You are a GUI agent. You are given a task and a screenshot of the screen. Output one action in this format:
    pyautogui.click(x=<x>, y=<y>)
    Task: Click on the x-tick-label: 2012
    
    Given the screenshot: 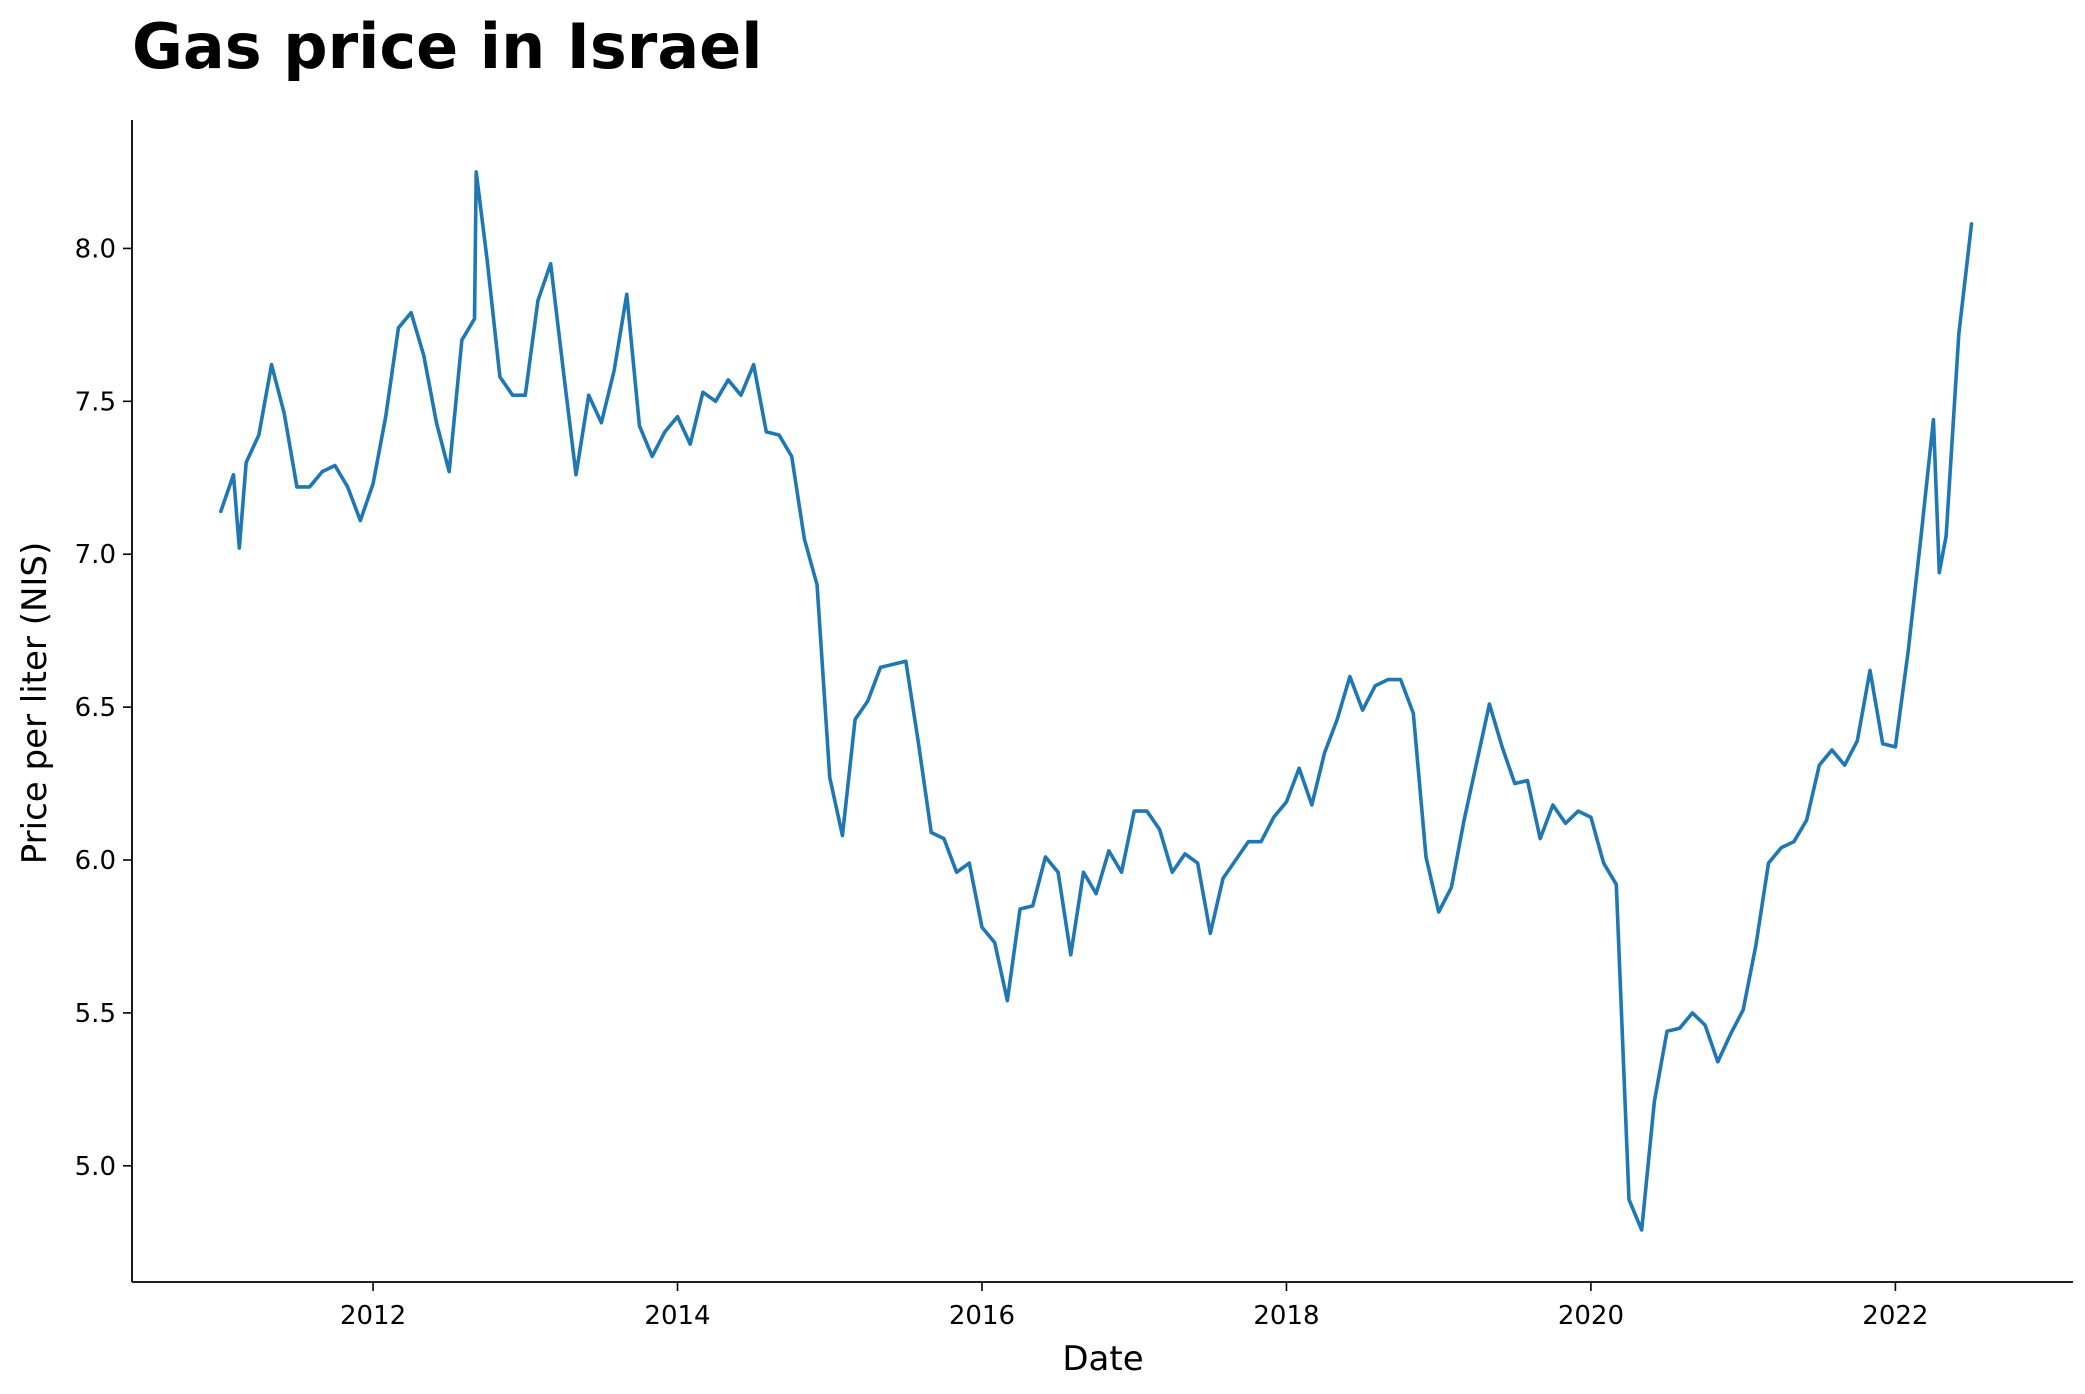 What is the action you would take?
    pyautogui.click(x=373, y=1316)
    